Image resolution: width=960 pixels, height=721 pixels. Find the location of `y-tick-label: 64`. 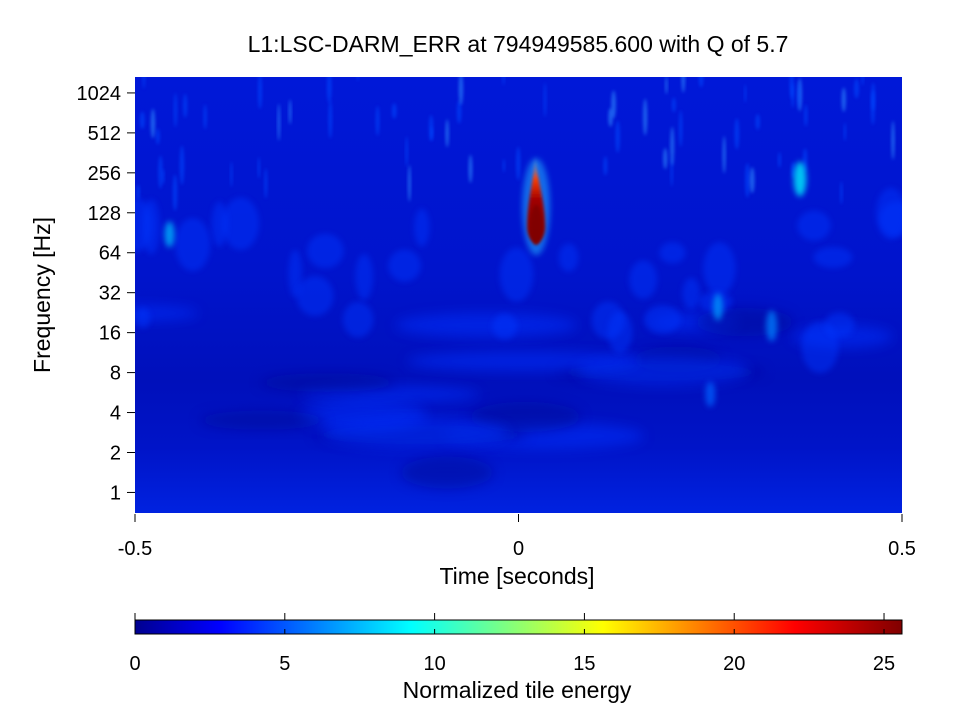

y-tick-label: 64 is located at coordinates (110, 254).